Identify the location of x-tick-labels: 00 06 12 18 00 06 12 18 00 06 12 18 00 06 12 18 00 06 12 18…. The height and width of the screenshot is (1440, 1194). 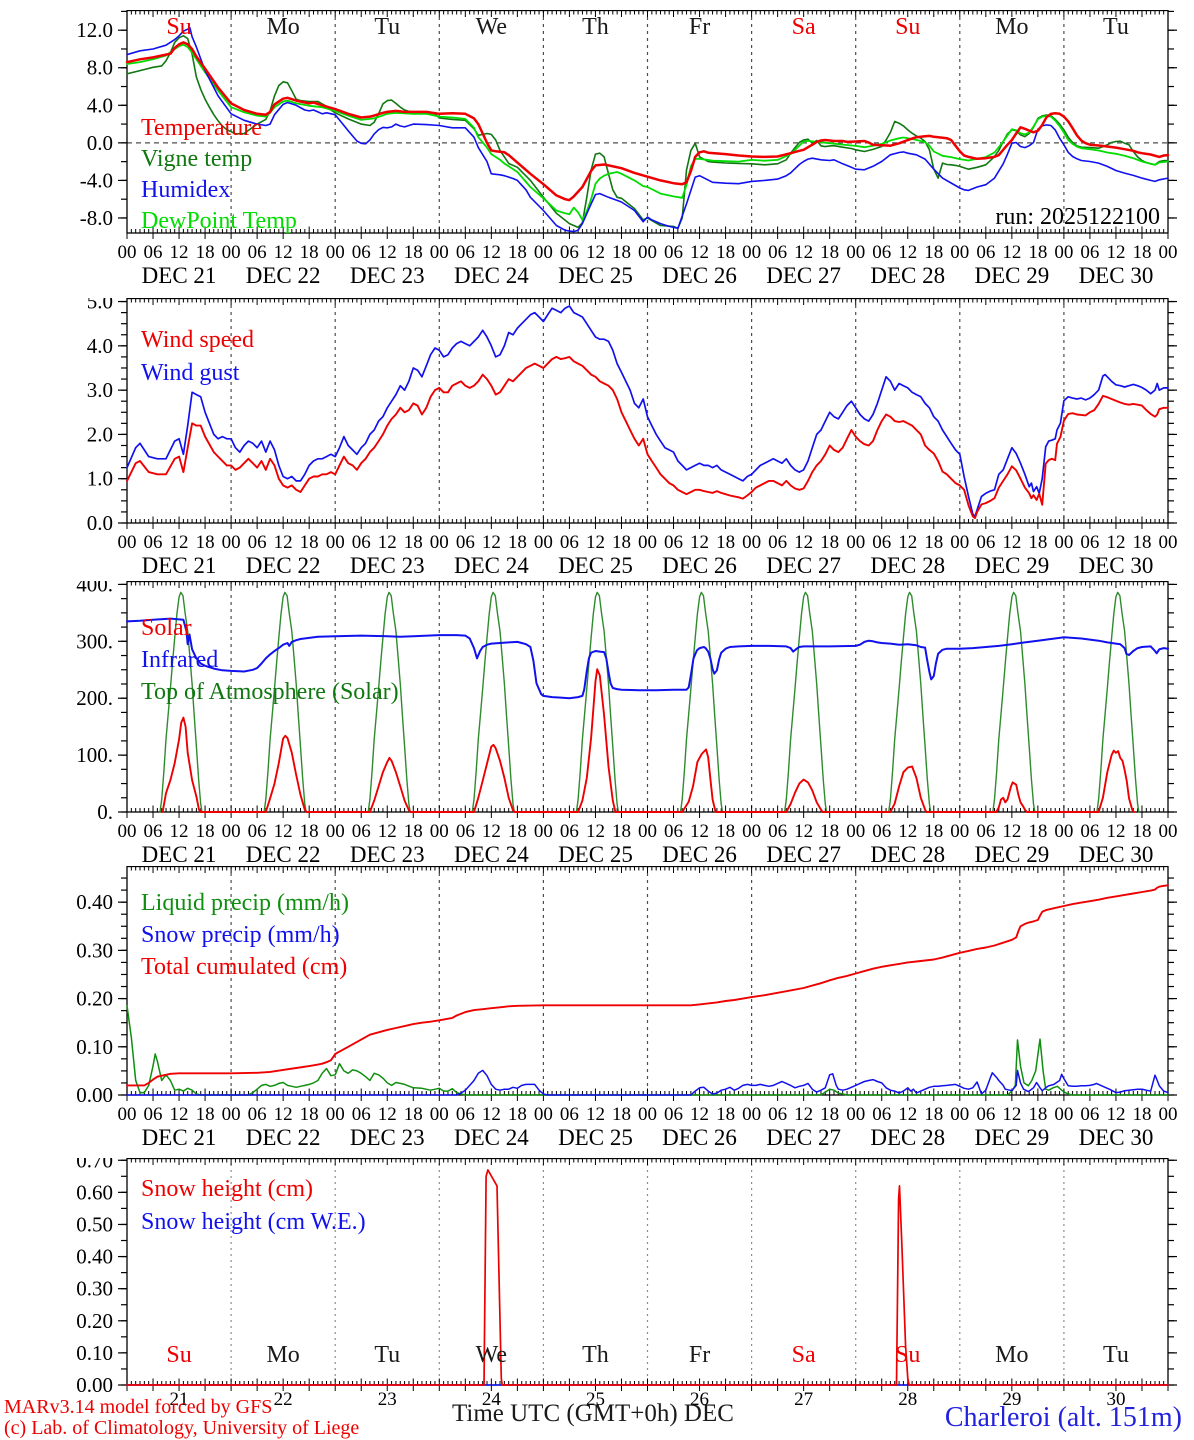
(648, 1127).